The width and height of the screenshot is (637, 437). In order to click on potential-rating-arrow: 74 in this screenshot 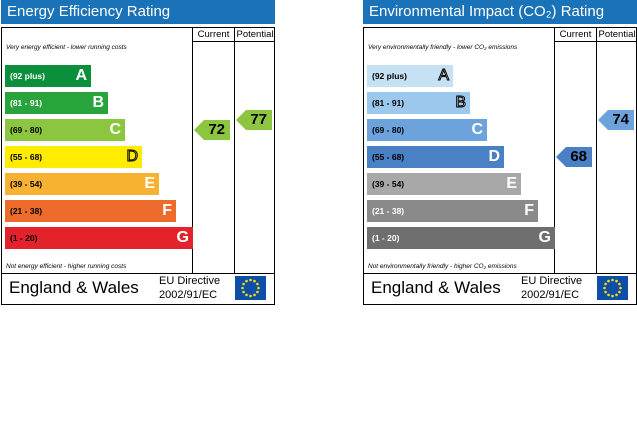, I will do `click(616, 120)`.